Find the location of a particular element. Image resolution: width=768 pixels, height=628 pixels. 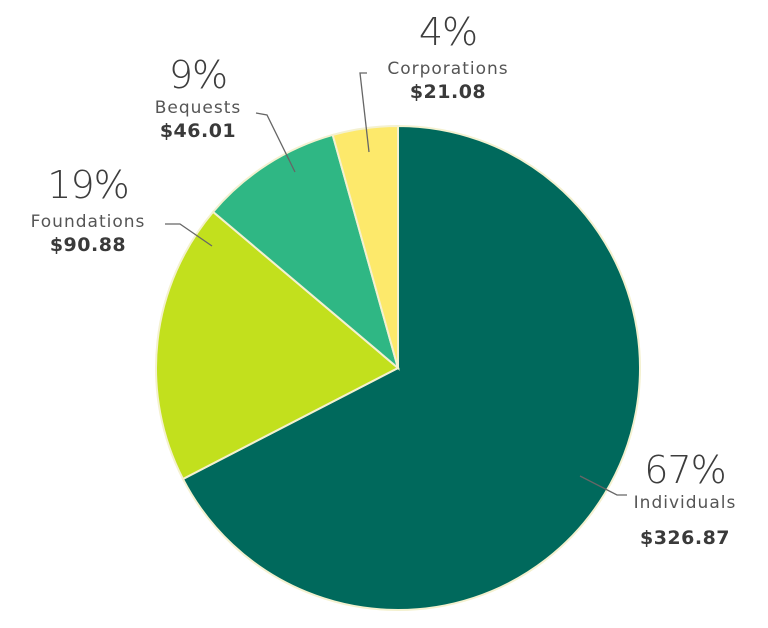

pie-slice-bequests is located at coordinates (305, 252).